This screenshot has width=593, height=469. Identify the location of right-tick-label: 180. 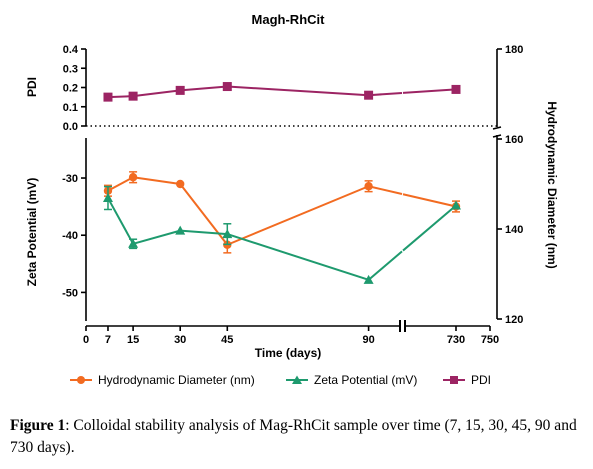
(514, 50).